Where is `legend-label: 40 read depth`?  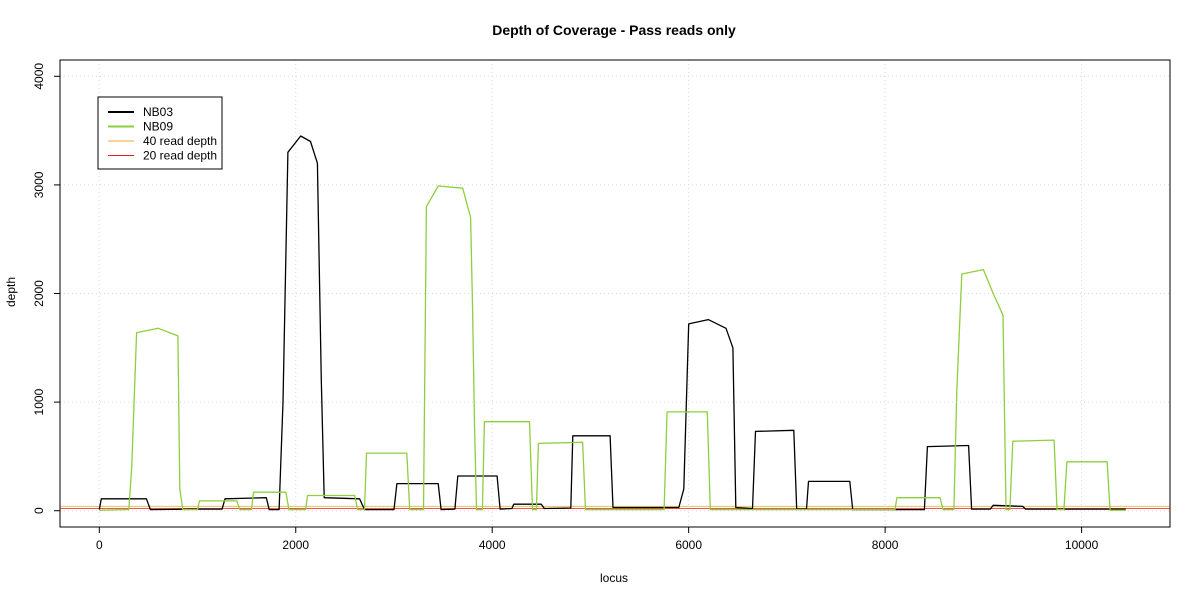
legend-label: 40 read depth is located at coordinates (180, 141).